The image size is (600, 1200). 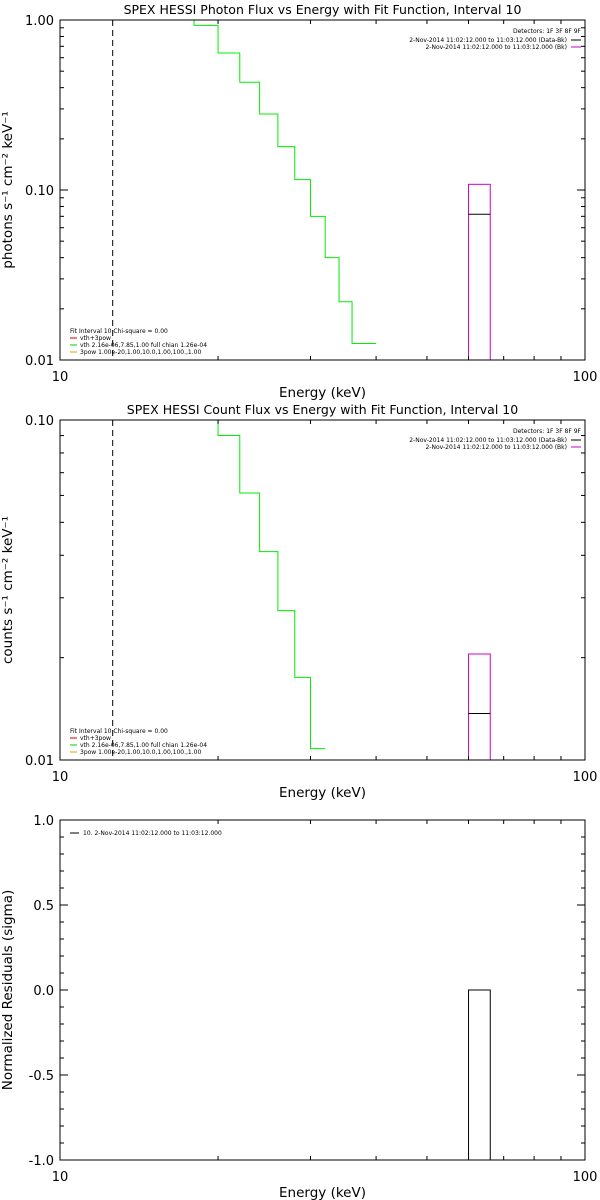 I want to click on y-tick-label: 0.0, so click(x=43, y=991).